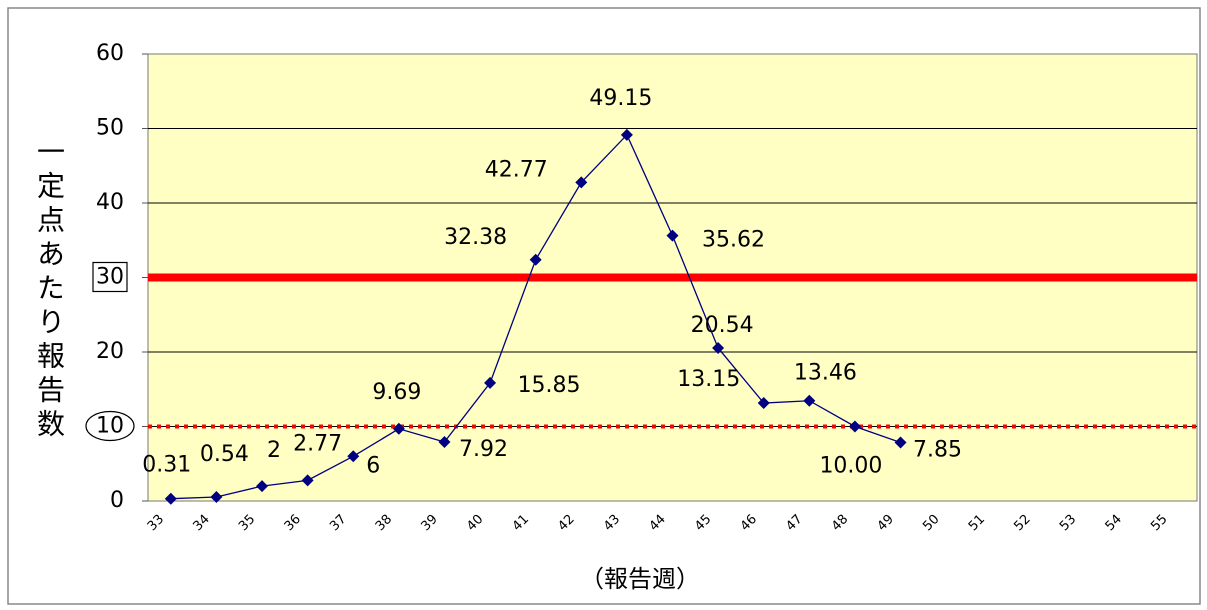 This screenshot has width=1207, height=610. I want to click on y-tick-label: 30, so click(110, 277).